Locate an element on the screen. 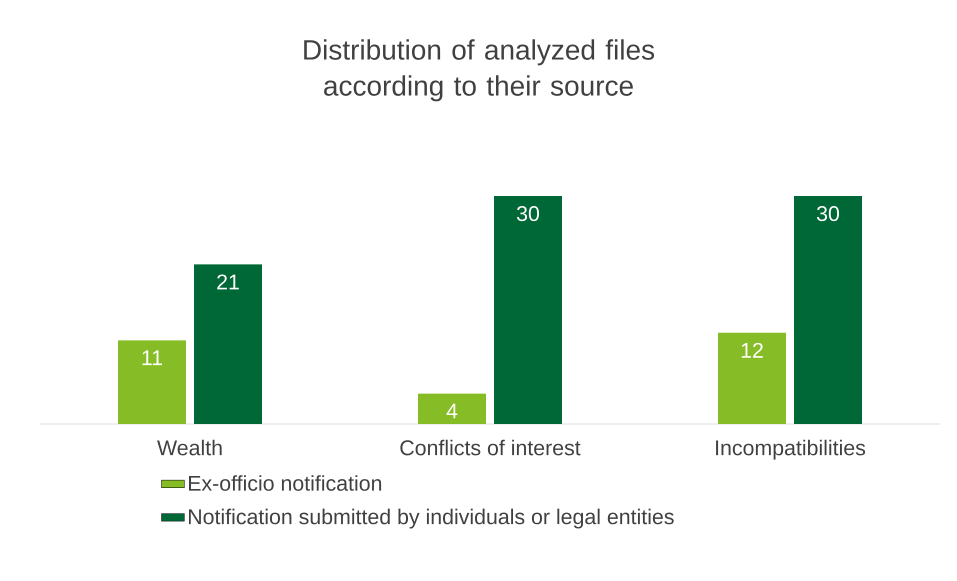  legend-label: Notification submitted by individuals or legal entities is located at coordinates (431, 518).